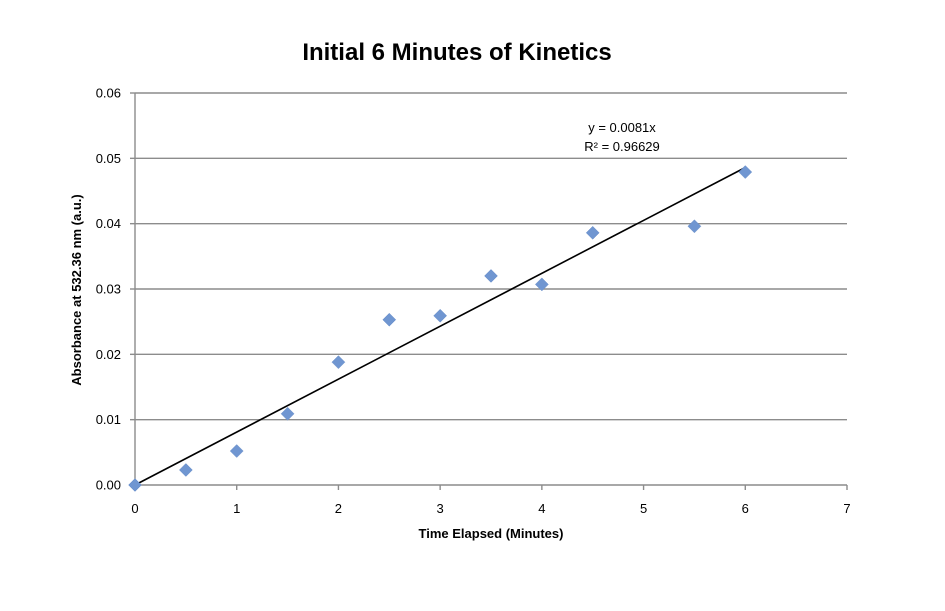 The width and height of the screenshot is (945, 611). I want to click on trendline-equation: y = 0.0081x, so click(622, 127).